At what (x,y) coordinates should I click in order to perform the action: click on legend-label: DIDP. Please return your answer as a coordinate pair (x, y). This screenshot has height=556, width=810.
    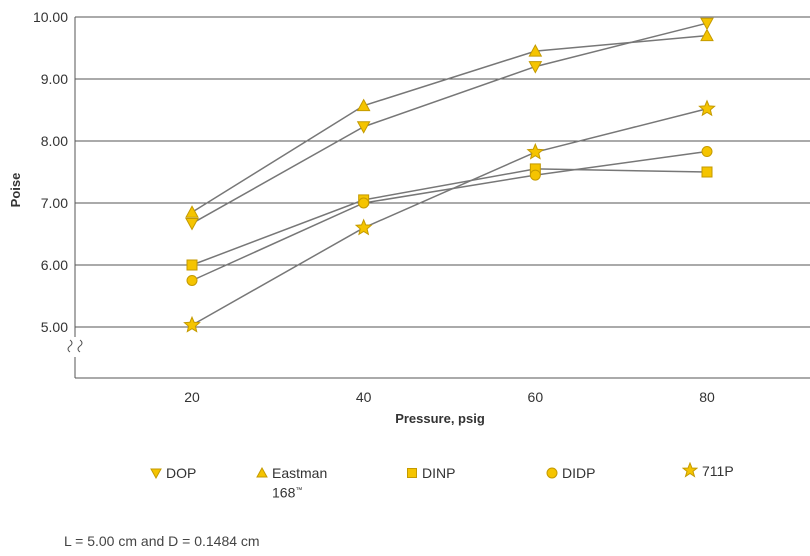
    Looking at the image, I should click on (579, 473).